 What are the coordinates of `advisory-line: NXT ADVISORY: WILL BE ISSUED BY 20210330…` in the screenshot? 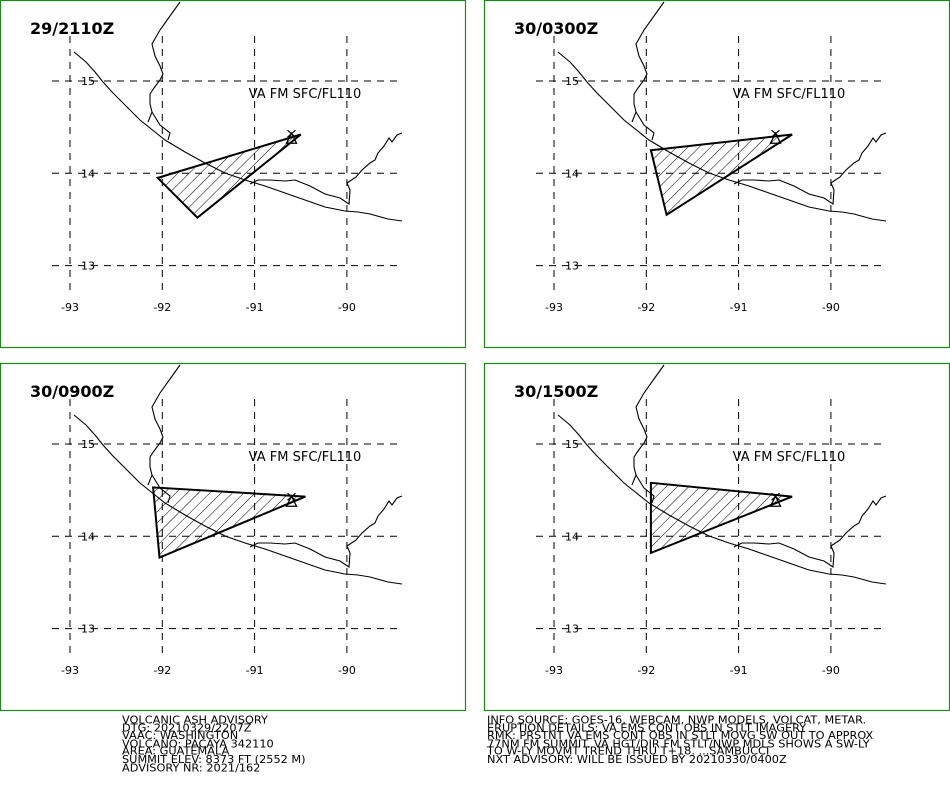 It's located at (637, 759).